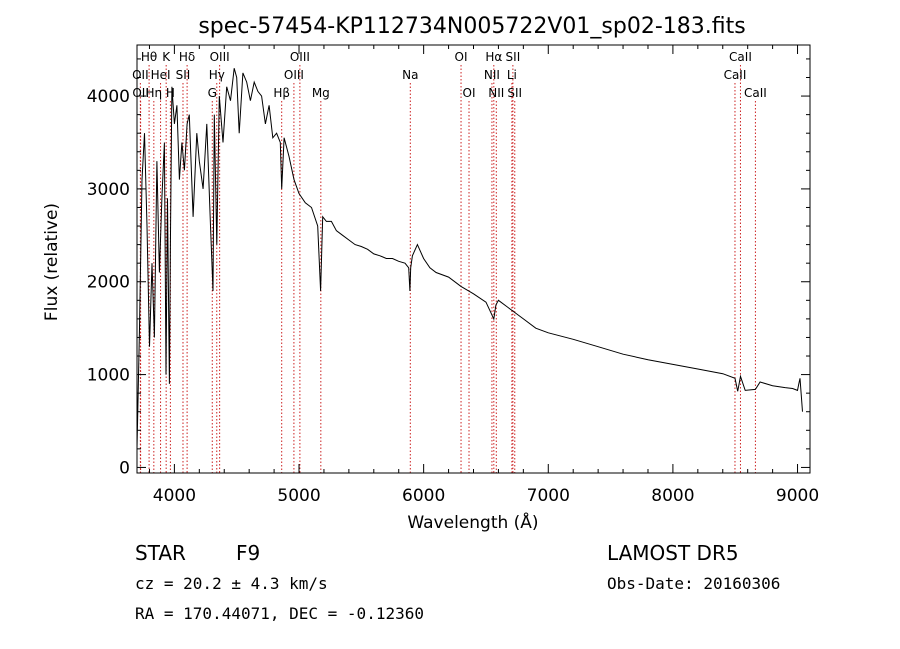  I want to click on observation-date: Obs-Date: 20160306, so click(693, 583).